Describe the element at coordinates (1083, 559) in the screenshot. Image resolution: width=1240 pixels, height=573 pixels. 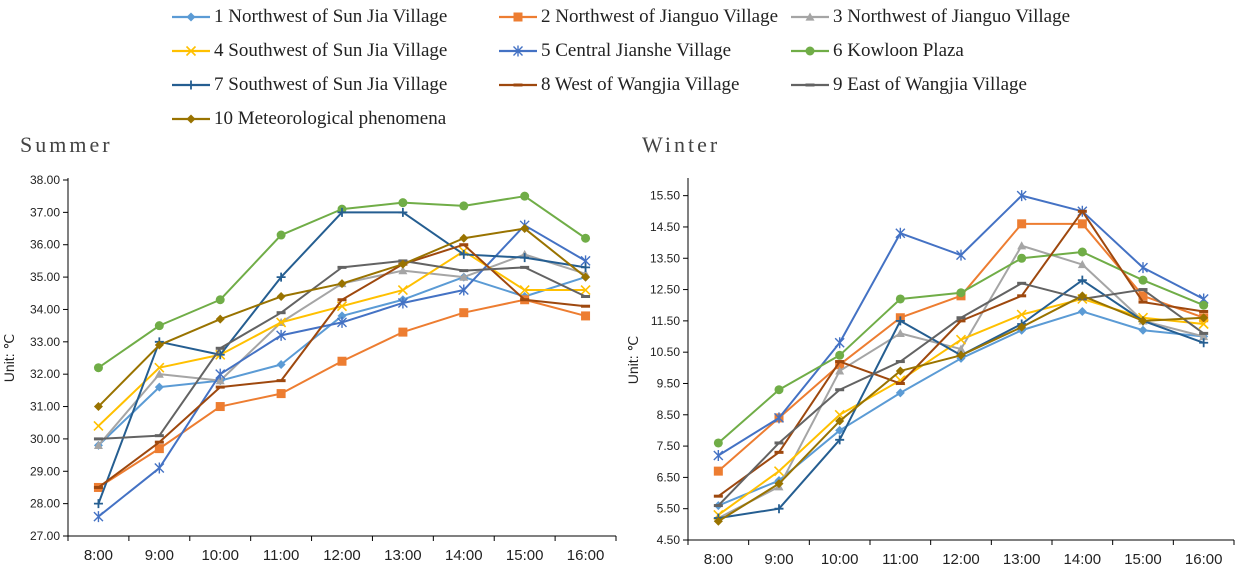
I see `winter-x-tick-label: 14:00` at that location.